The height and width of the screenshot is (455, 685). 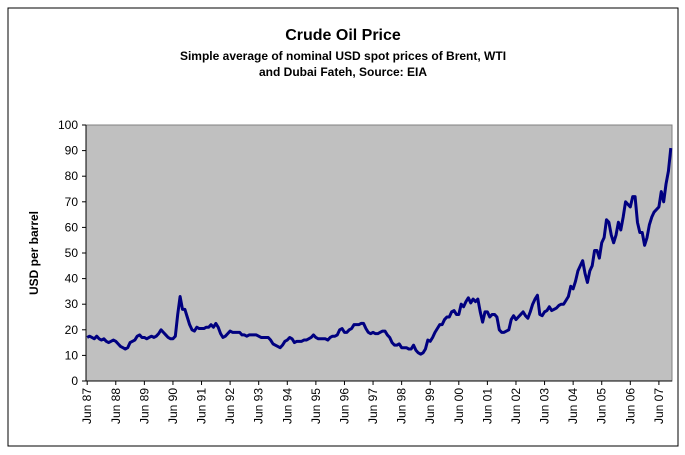 What do you see at coordinates (430, 406) in the screenshot?
I see `x-tick-label: Jun 99` at bounding box center [430, 406].